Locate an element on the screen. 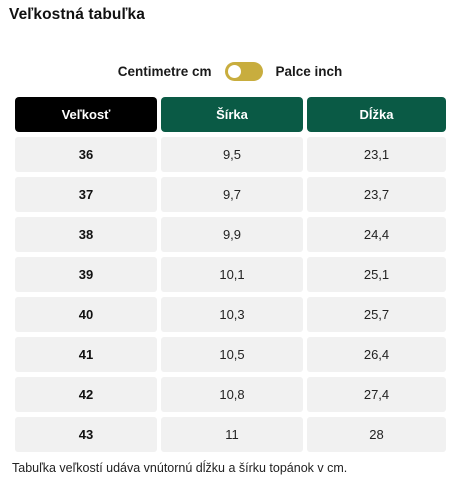 Image resolution: width=460 pixels, height=484 pixels. width-cell: 9,9 is located at coordinates (232, 234).